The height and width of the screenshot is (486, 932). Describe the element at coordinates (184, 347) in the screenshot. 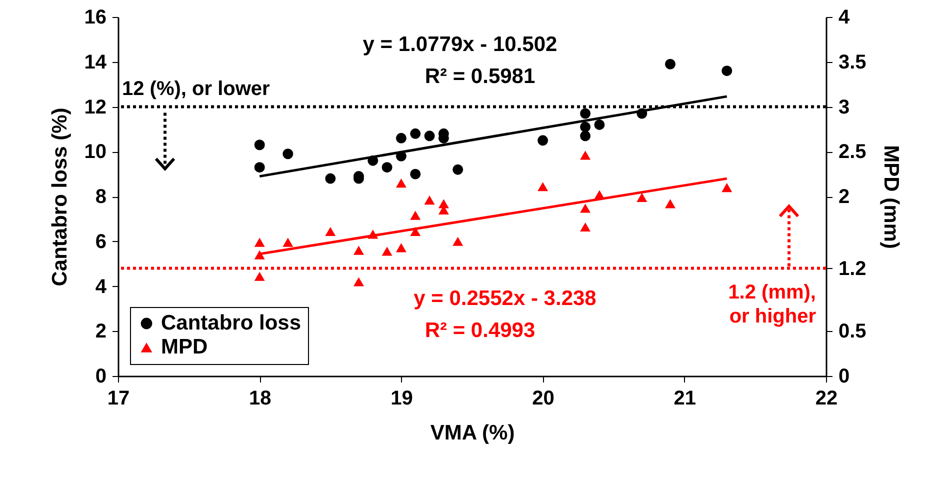

I see `legend-label: MPD` at that location.